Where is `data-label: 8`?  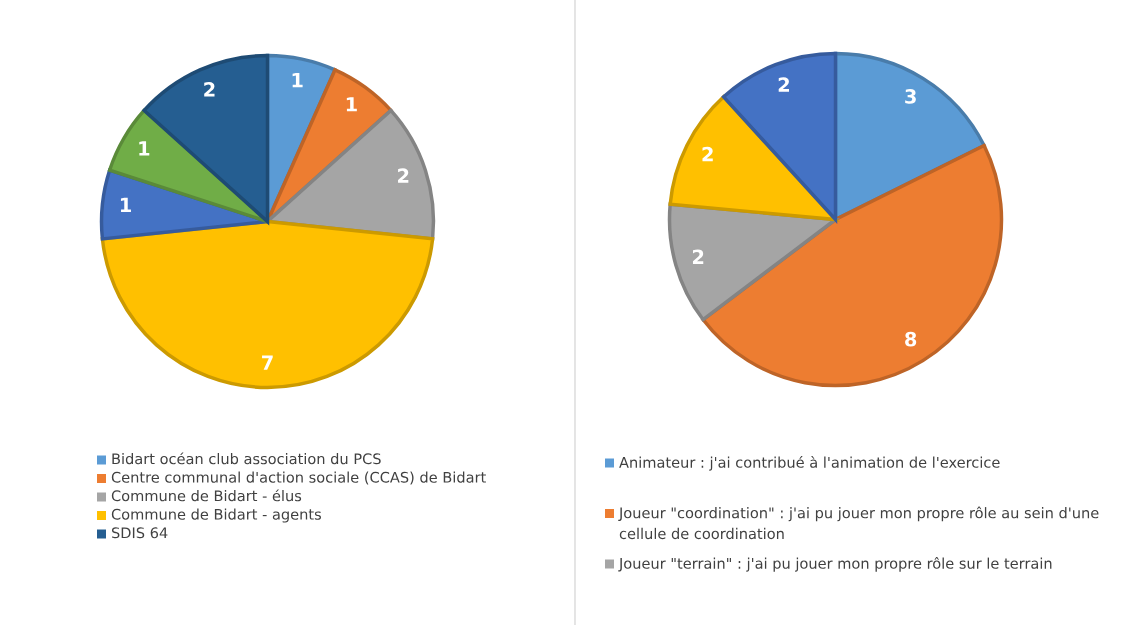 data-label: 8 is located at coordinates (911, 339).